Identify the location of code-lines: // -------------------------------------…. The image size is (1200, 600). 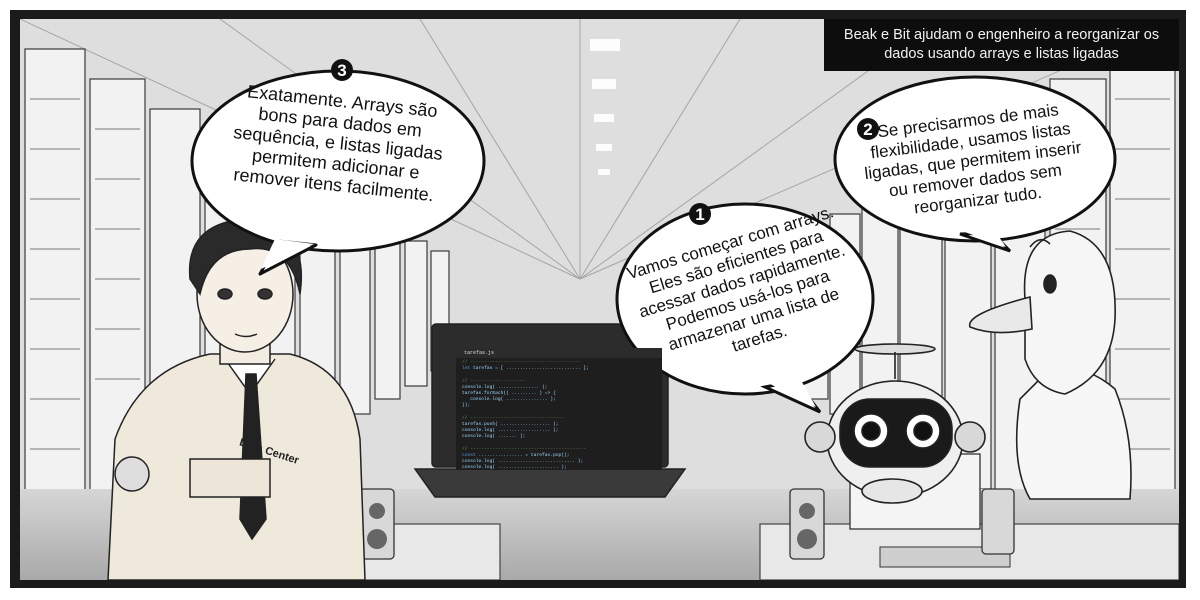
(525, 415).